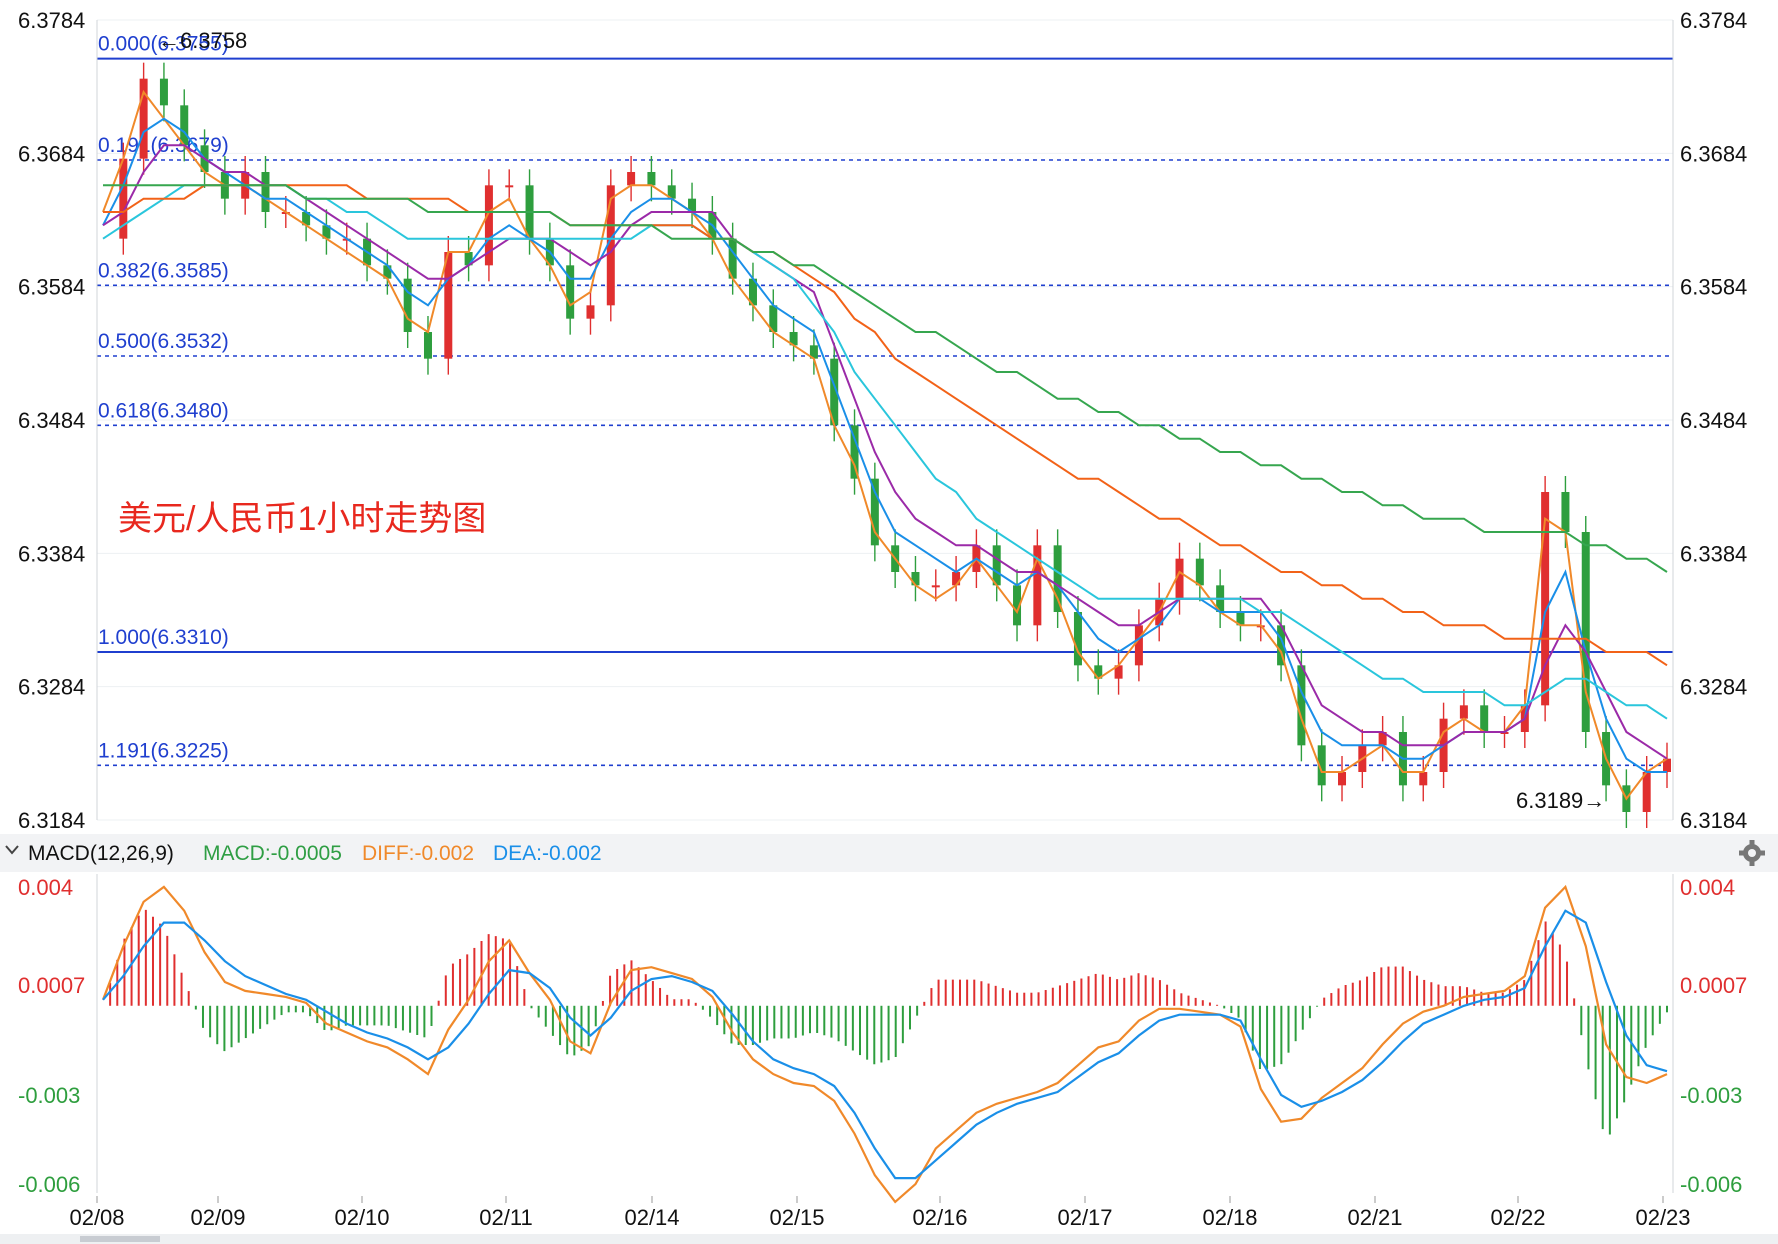  What do you see at coordinates (1711, 1095) in the screenshot?
I see `macd-tick-right: -0.003` at bounding box center [1711, 1095].